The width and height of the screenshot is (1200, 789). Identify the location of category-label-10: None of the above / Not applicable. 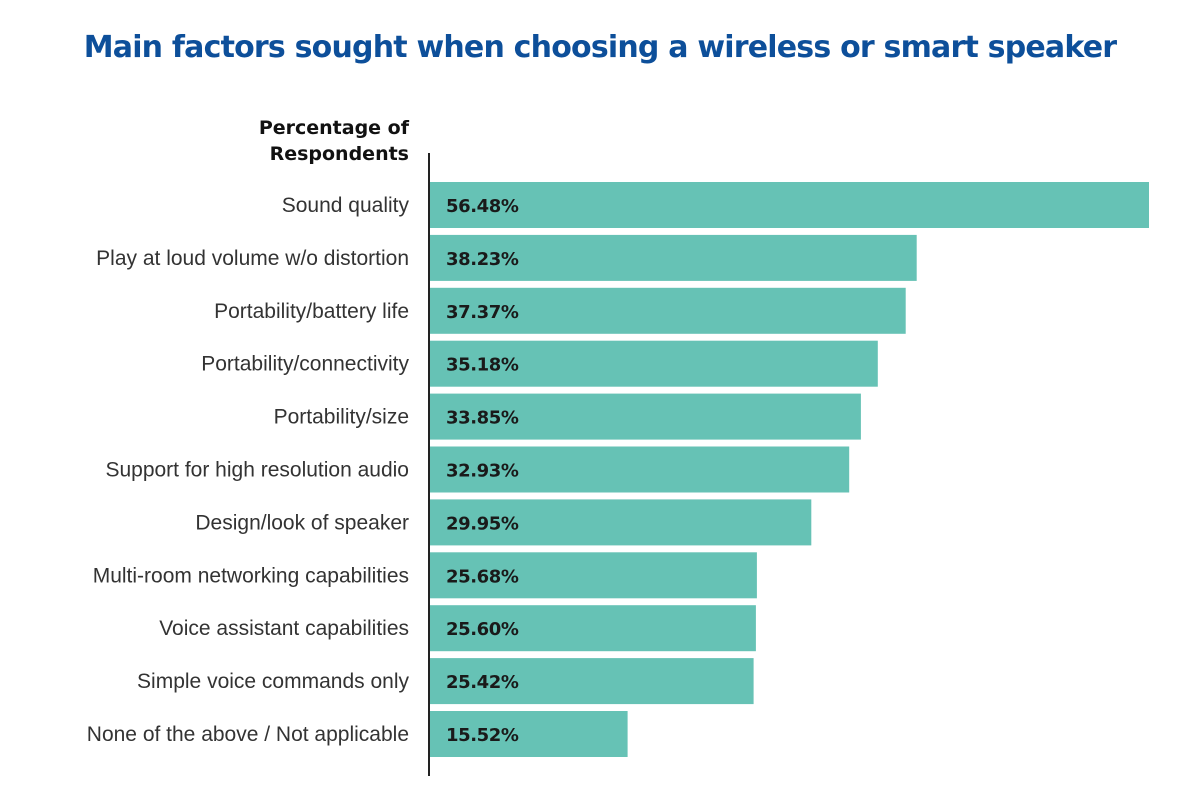
(248, 734).